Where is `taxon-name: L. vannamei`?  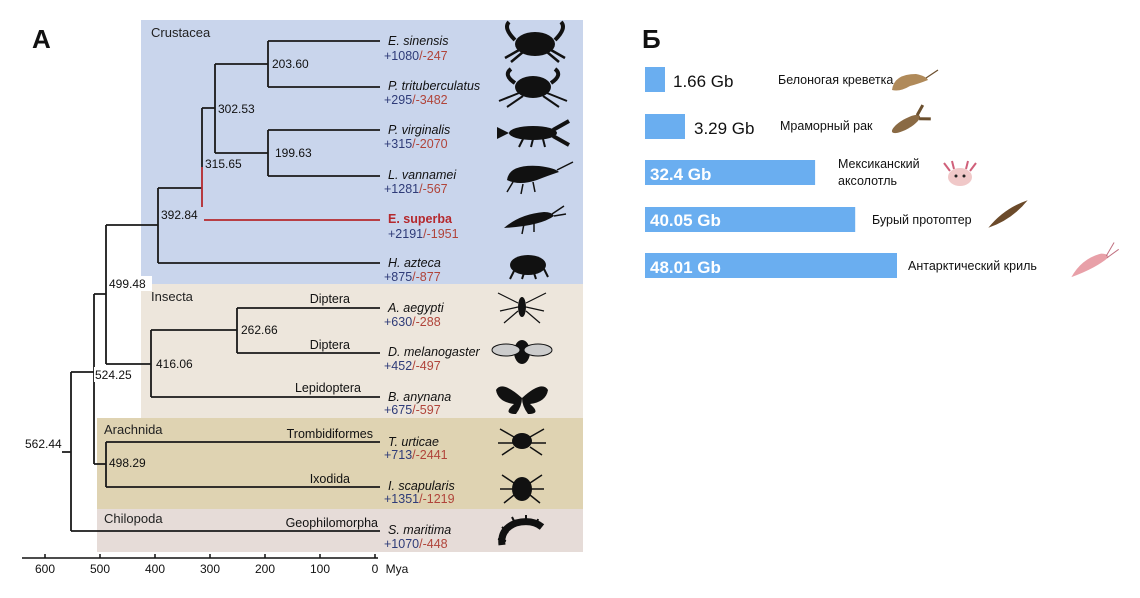
taxon-name: L. vannamei is located at coordinates (422, 175).